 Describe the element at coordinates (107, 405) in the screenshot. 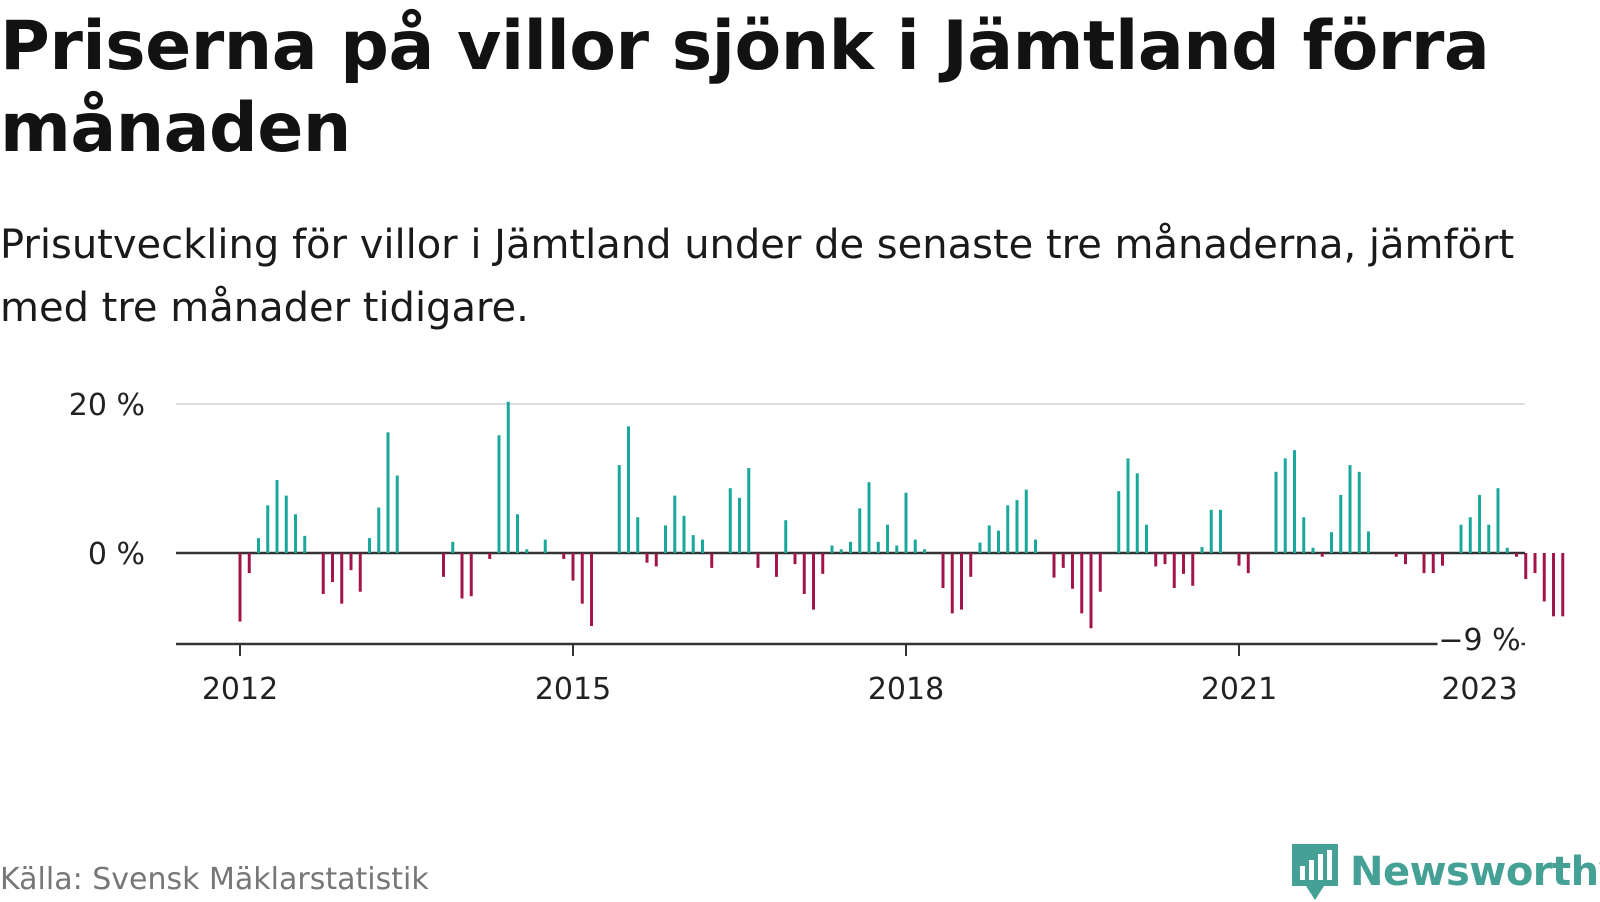

I see `y-tick-label: 20 %` at that location.